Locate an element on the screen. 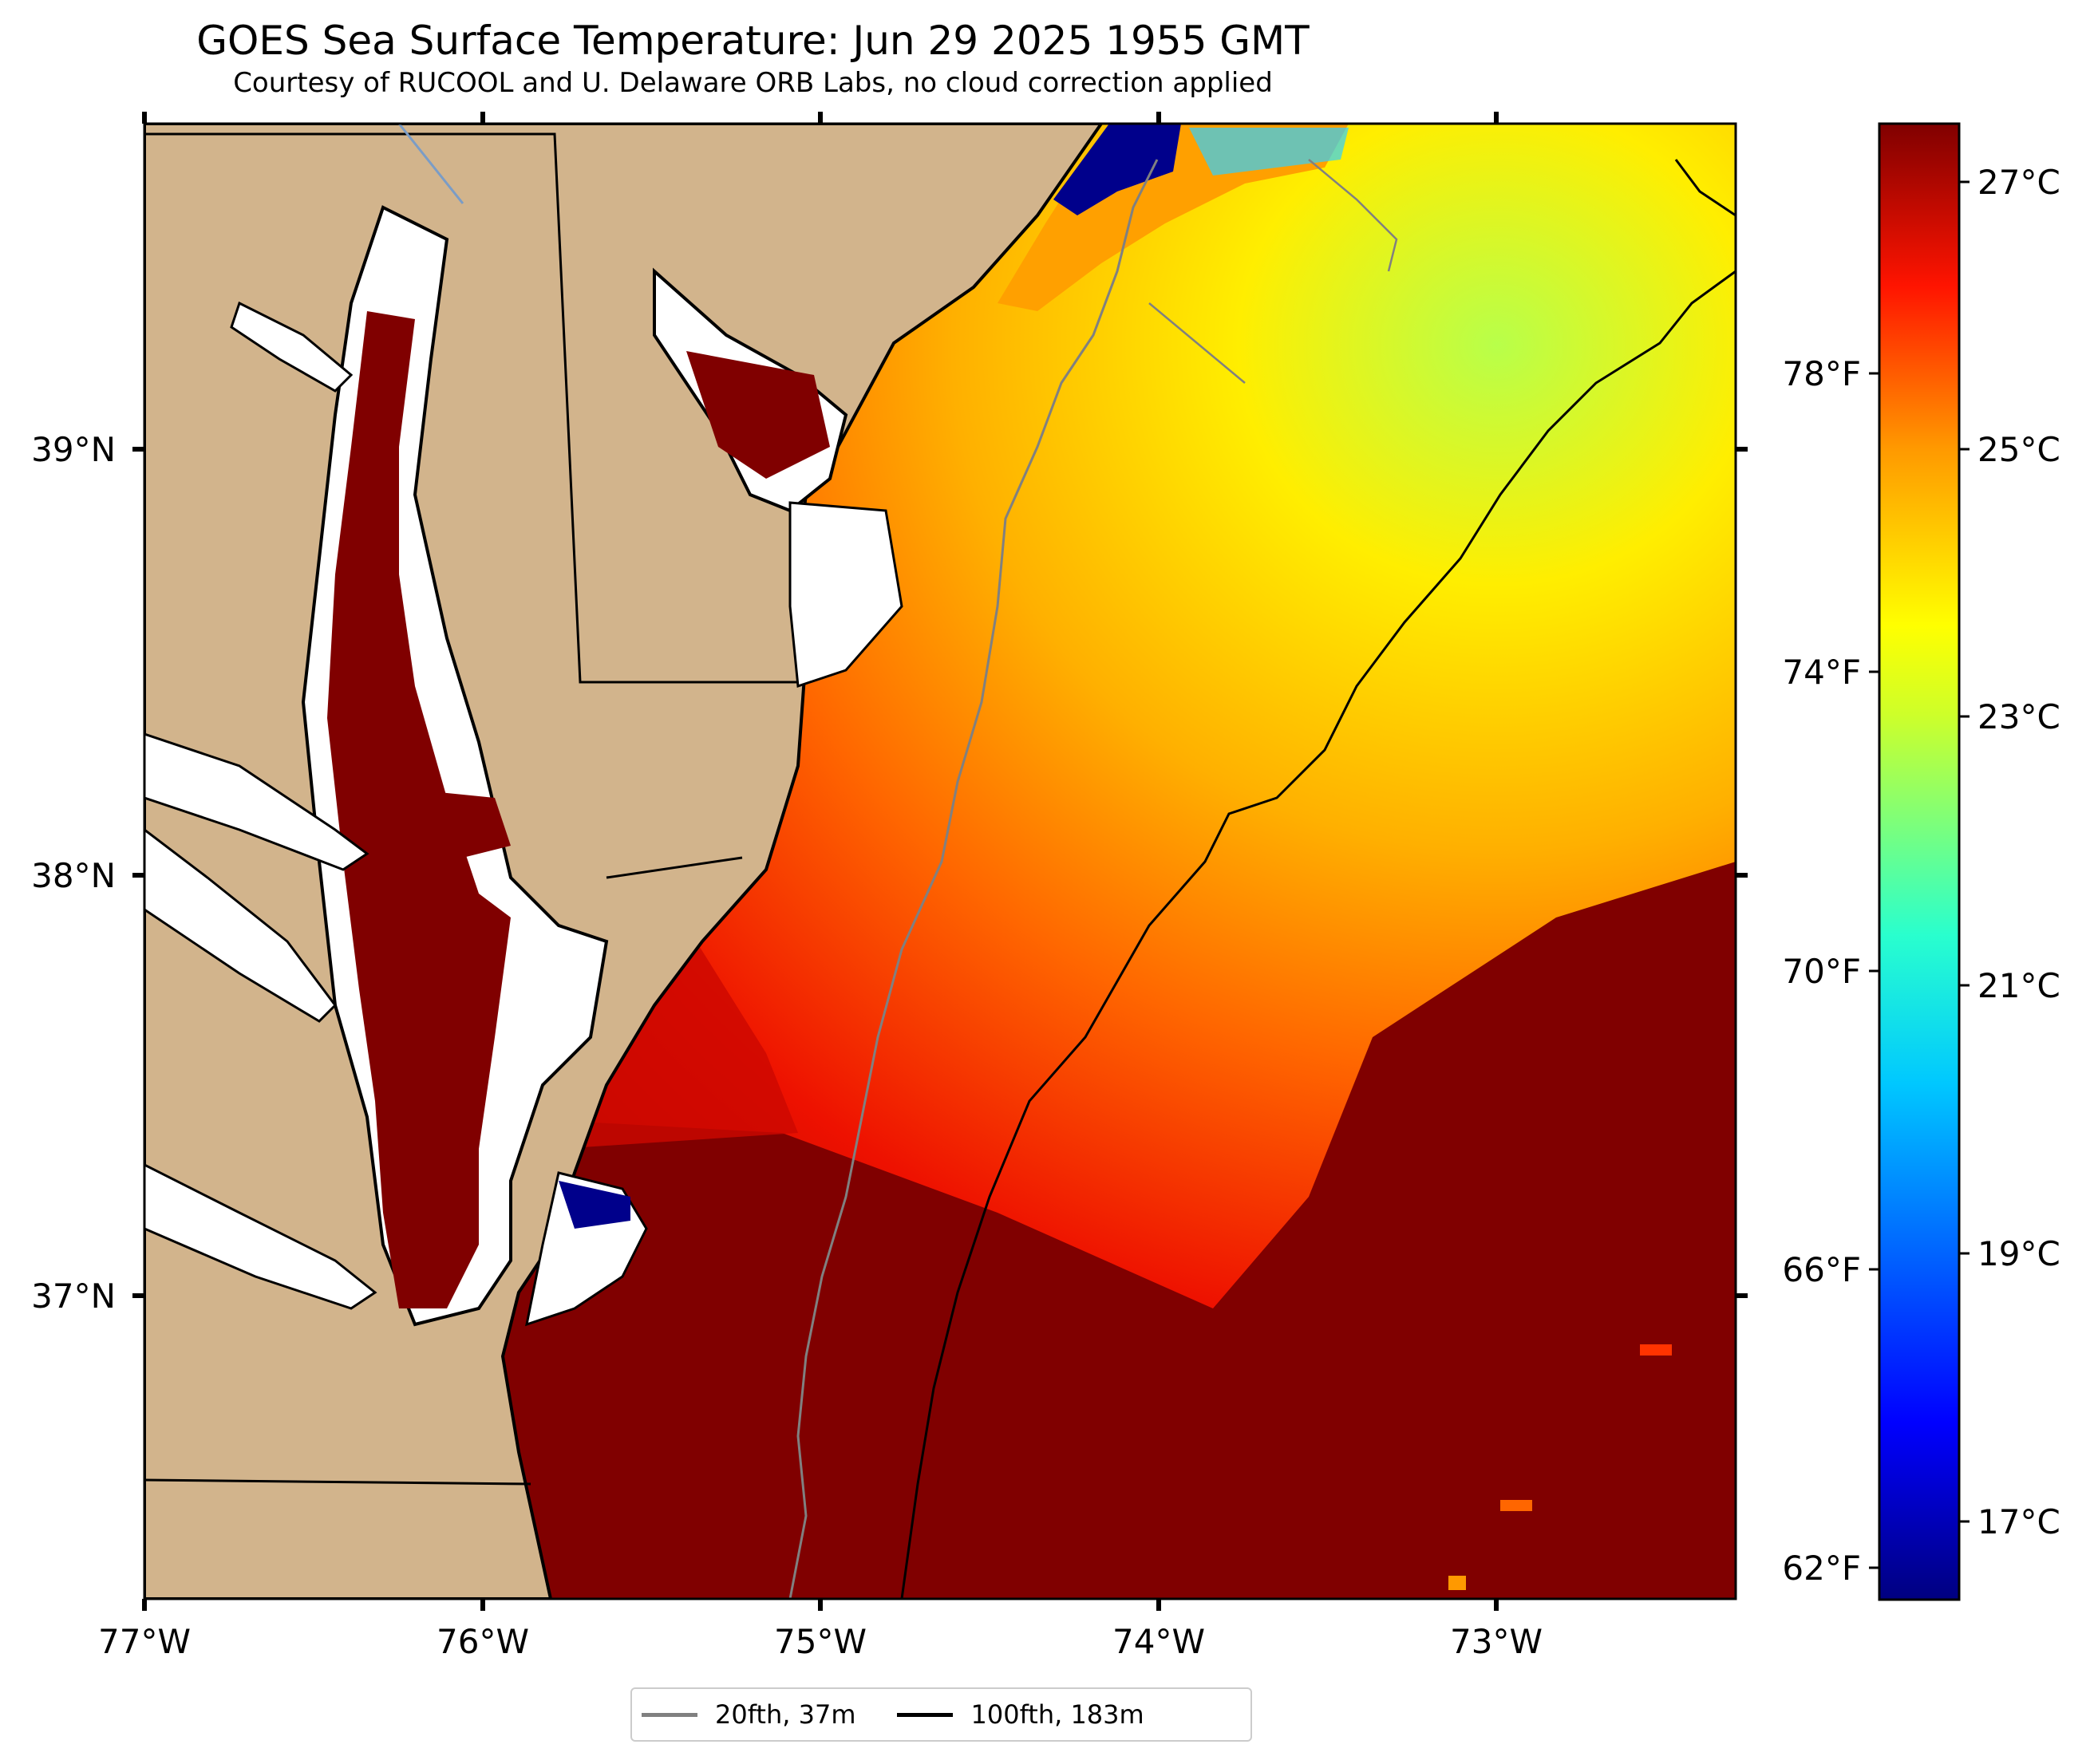 This screenshot has width=2090, height=1764. isobath-100fth-segment is located at coordinates (1705, 188).